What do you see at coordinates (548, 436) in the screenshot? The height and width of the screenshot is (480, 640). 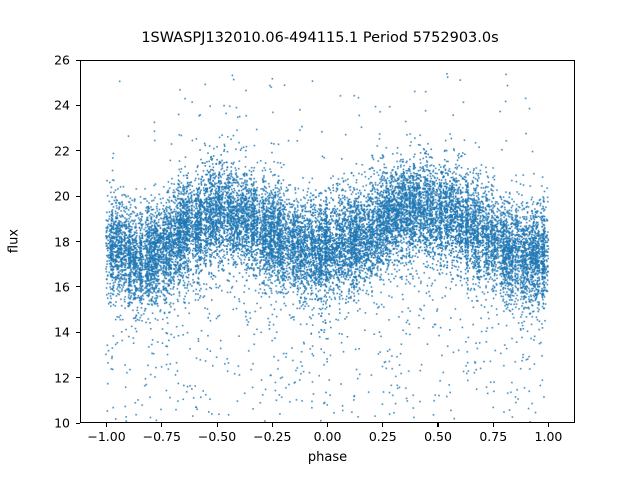 I see `x-tick-label: 1.00` at bounding box center [548, 436].